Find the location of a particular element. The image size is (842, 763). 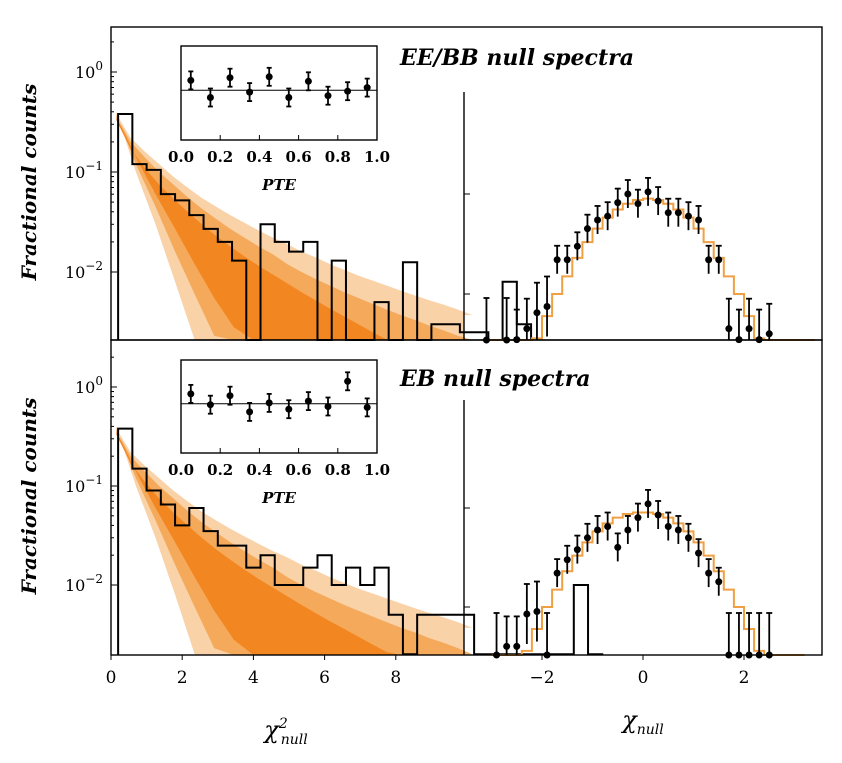

x-tick-label-left: 4 is located at coordinates (253, 678).